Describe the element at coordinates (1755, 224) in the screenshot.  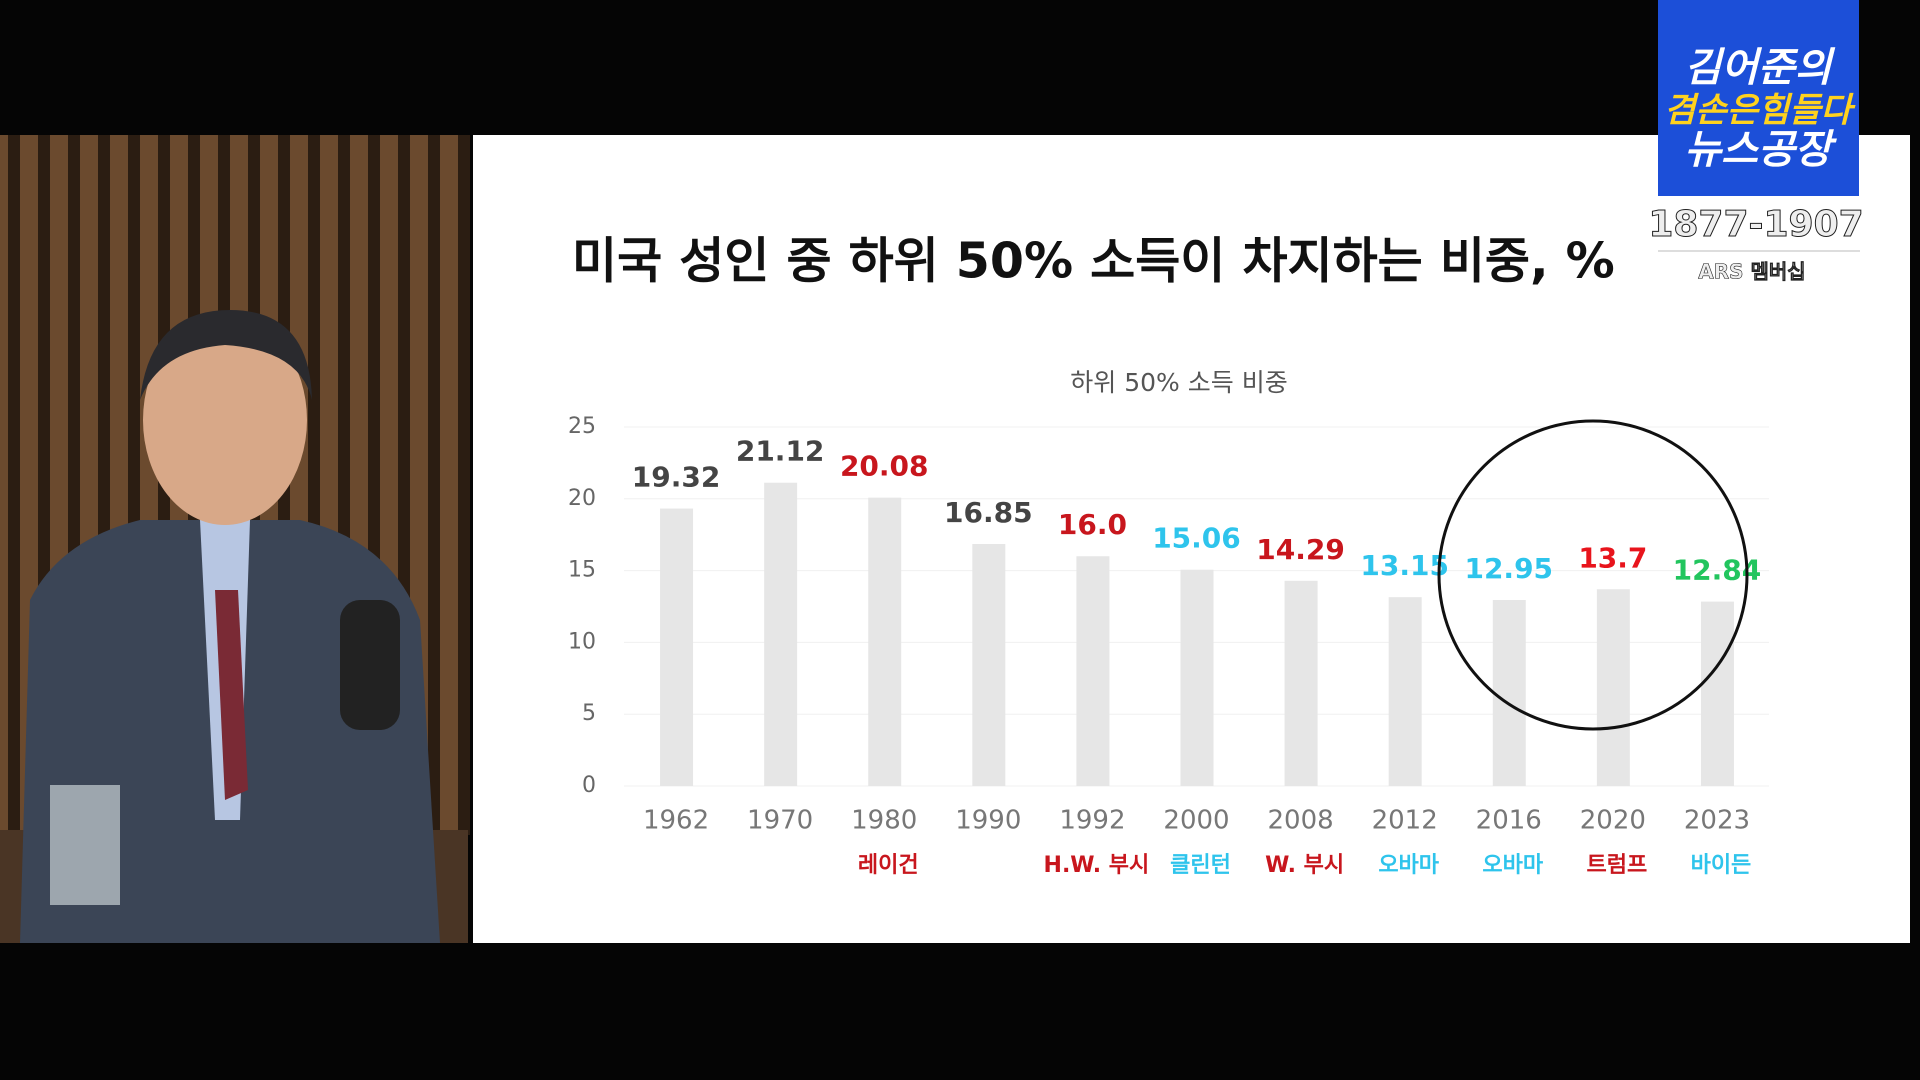
I see `phone: 1877-1907` at that location.